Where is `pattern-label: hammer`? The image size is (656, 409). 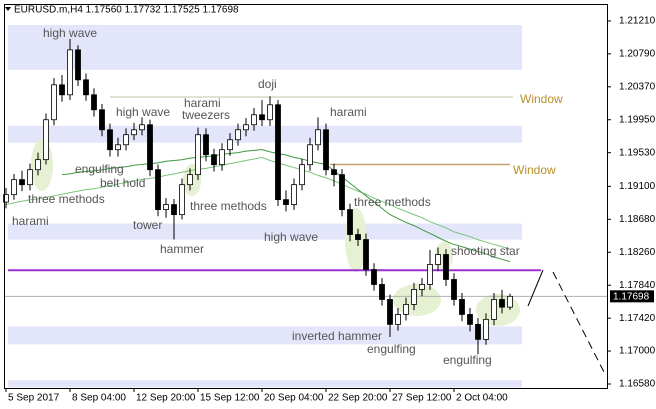 pattern-label: hammer is located at coordinates (182, 249).